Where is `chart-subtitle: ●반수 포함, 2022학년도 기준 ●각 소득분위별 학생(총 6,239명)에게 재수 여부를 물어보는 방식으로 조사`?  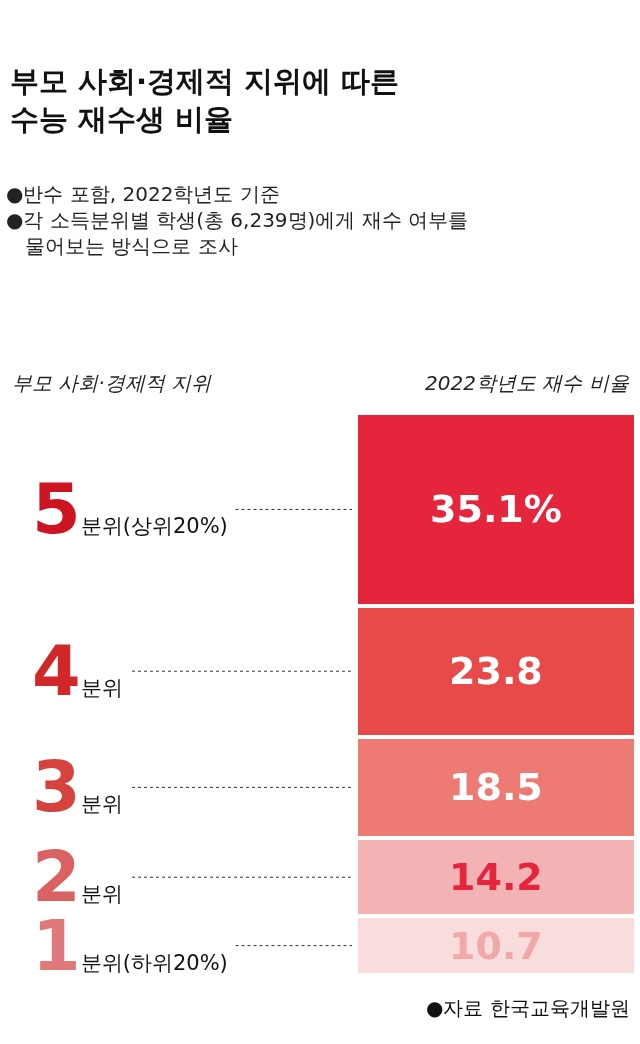
chart-subtitle: ●반수 포함, 2022학년도 기준 ●각 소득분위별 학생(총 6,239명)에게 재수 여부를 물어보는 방식으로 조사 is located at coordinates (237, 220).